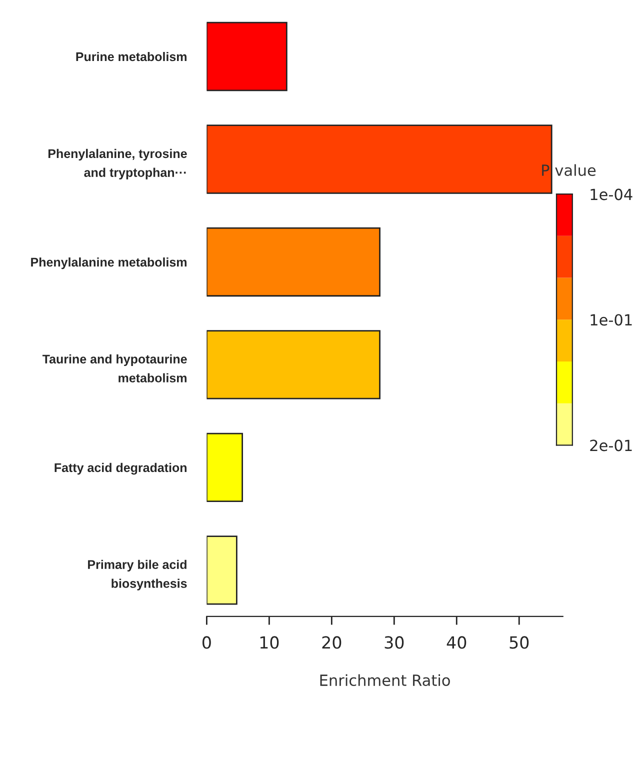 This screenshot has height=761, width=636. What do you see at coordinates (569, 170) in the screenshot?
I see `color-bar-title: P value` at bounding box center [569, 170].